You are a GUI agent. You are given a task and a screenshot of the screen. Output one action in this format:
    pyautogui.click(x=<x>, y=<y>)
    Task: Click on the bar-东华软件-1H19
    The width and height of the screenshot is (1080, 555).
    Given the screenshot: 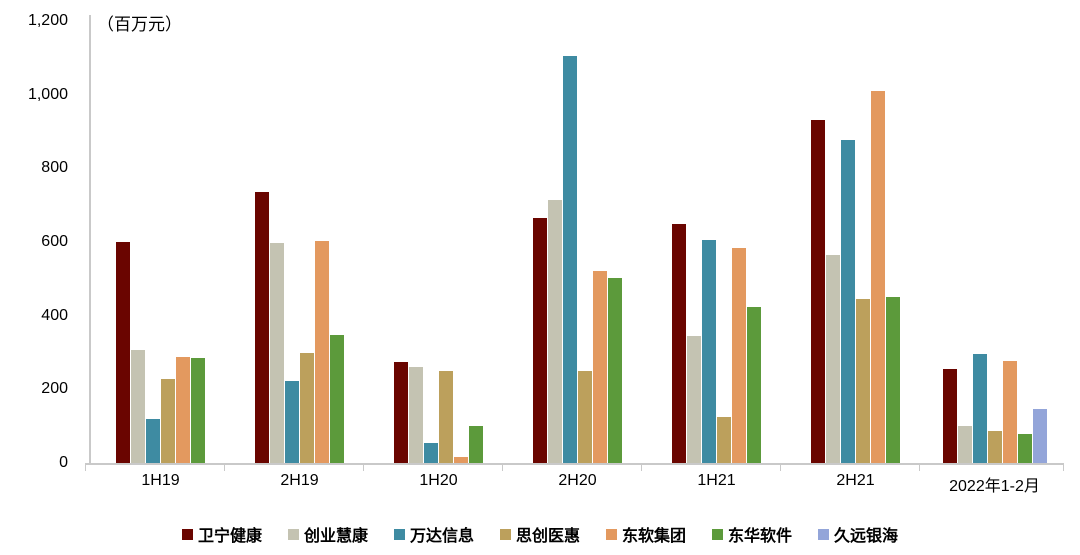 What is the action you would take?
    pyautogui.click(x=198, y=410)
    